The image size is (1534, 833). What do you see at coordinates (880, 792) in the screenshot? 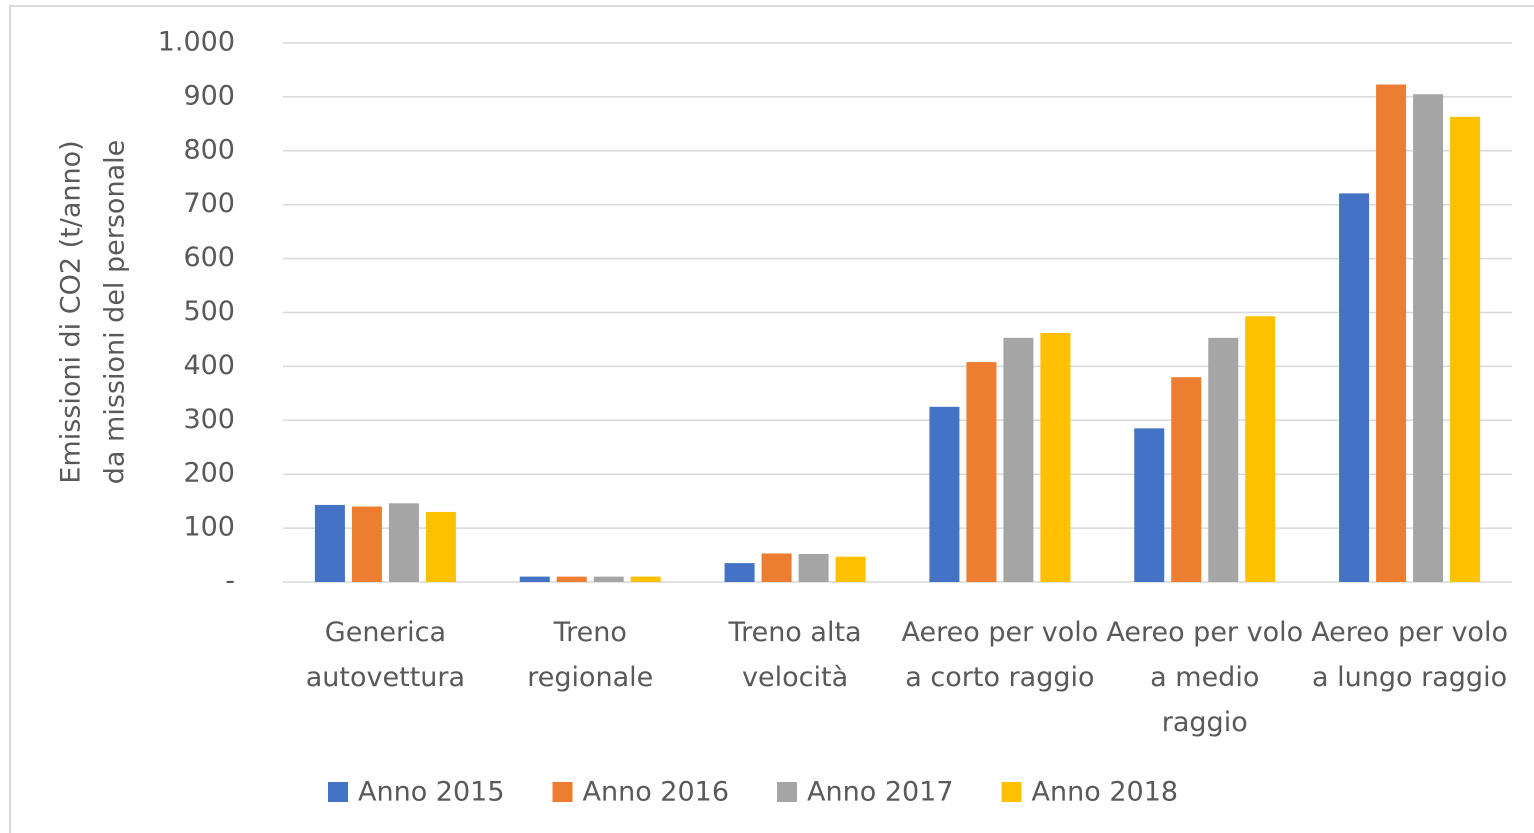
I see `legend-label: Anno 2017` at bounding box center [880, 792].